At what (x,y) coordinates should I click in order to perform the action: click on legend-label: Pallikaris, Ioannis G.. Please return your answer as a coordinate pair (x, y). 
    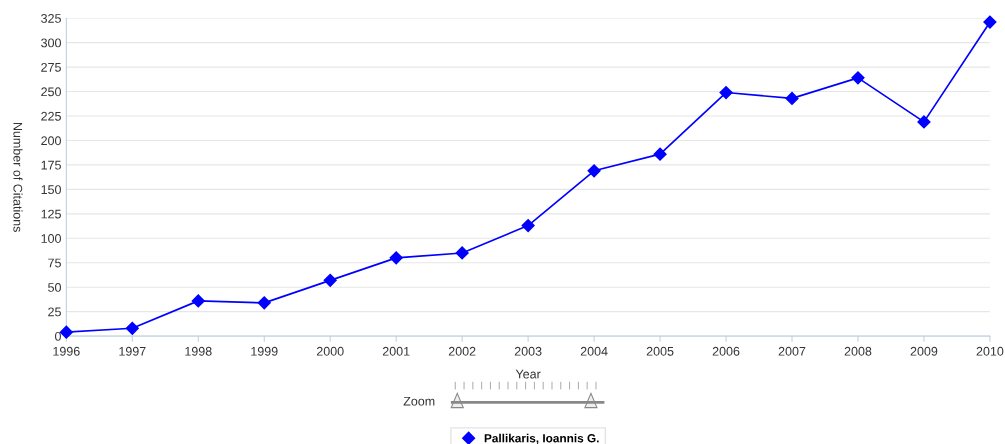
    Looking at the image, I should click on (541, 438).